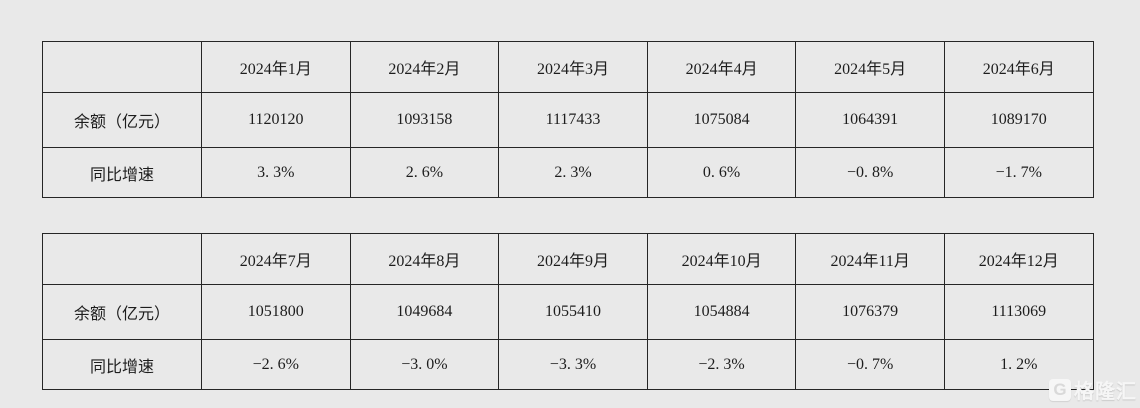  What do you see at coordinates (721, 120) in the screenshot?
I see `balance-value-cell: 1075084` at bounding box center [721, 120].